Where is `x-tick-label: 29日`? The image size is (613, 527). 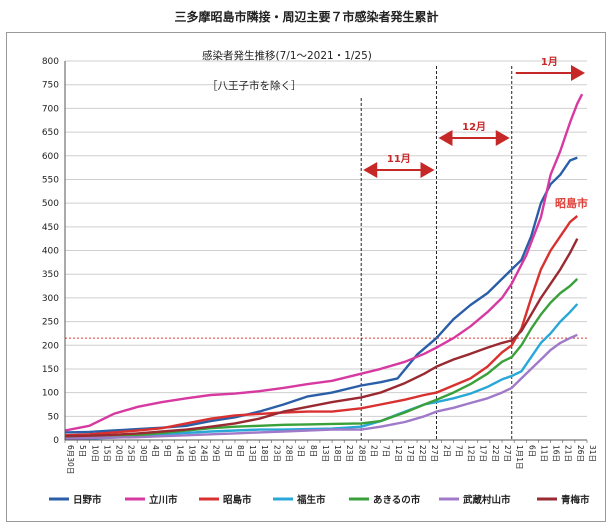
x-tick-label: 29日 is located at coordinates (216, 453).